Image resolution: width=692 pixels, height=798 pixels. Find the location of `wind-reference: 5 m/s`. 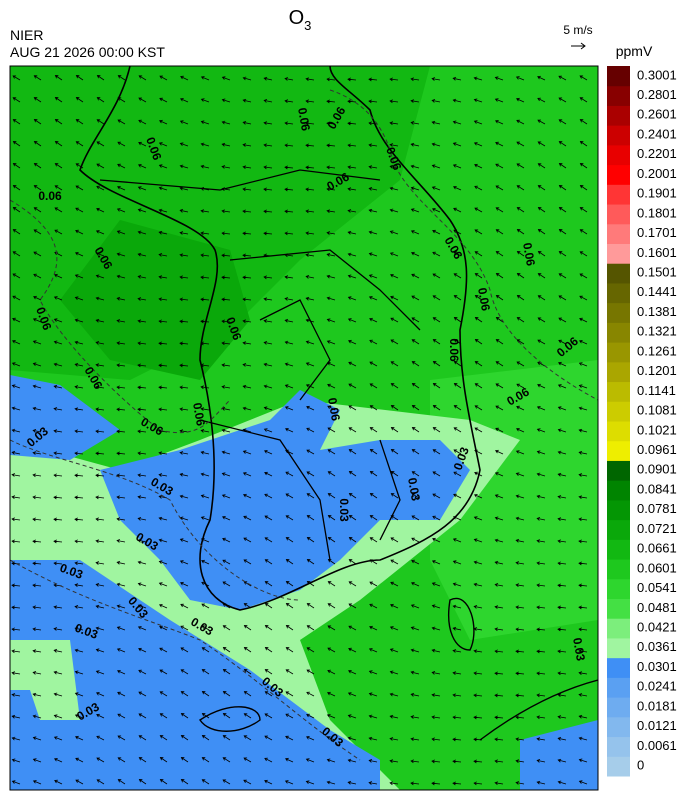

wind-reference: 5 m/s is located at coordinates (577, 30).